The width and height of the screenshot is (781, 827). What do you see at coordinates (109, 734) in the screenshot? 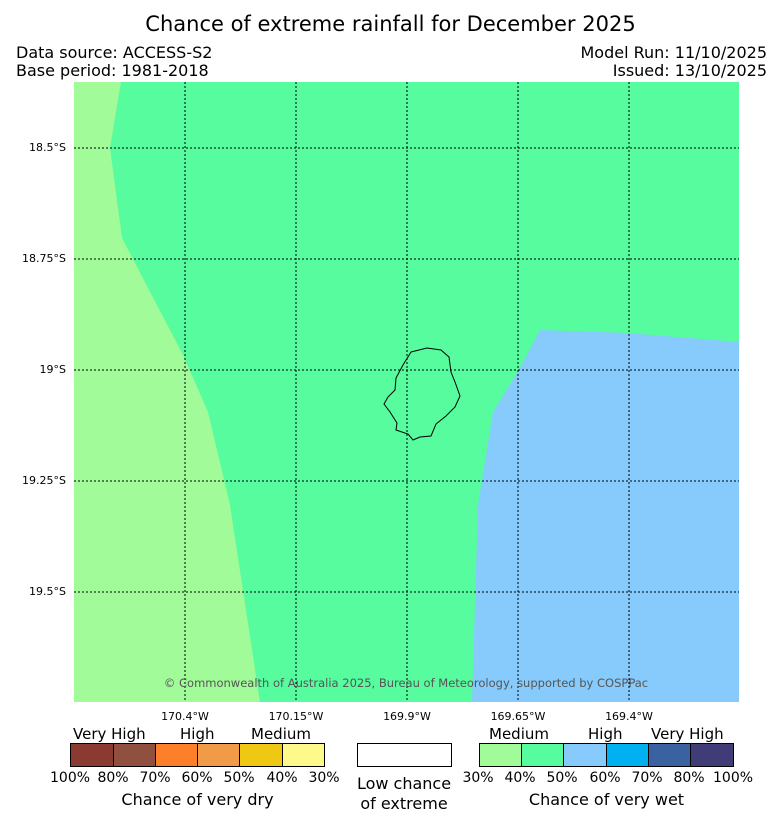
I see `dry-level-very-high: Very High` at bounding box center [109, 734].